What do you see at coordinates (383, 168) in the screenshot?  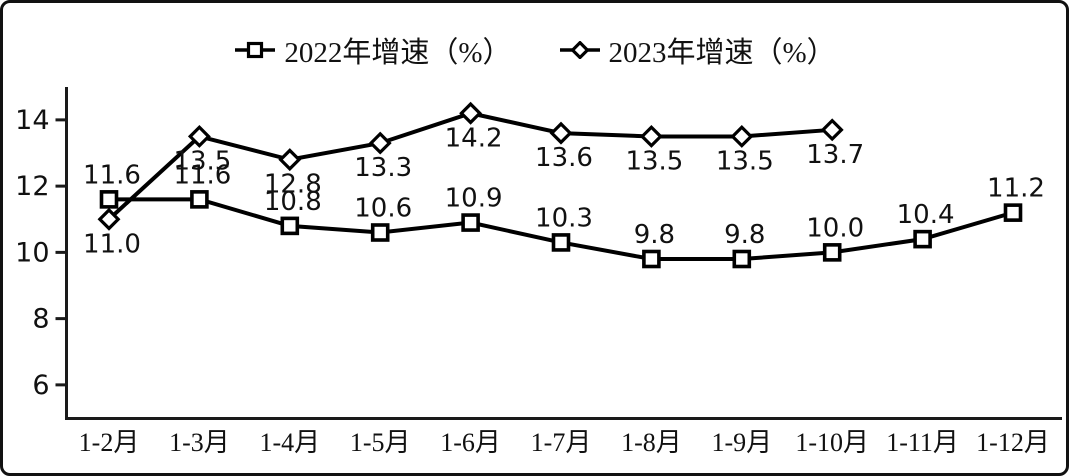 I see `value-label-2023: 13.3` at bounding box center [383, 168].